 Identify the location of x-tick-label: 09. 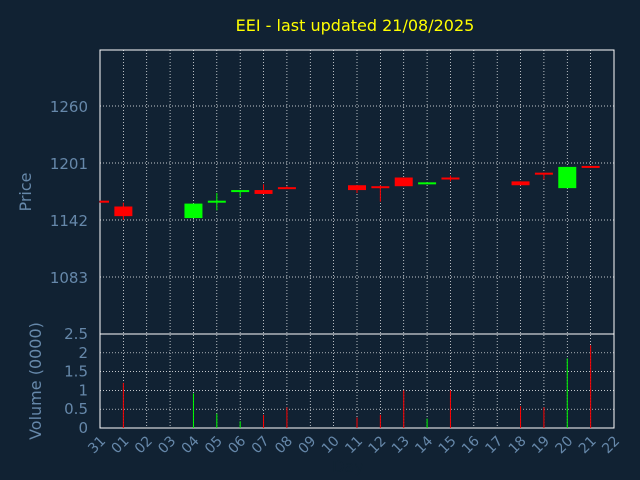
(307, 445).